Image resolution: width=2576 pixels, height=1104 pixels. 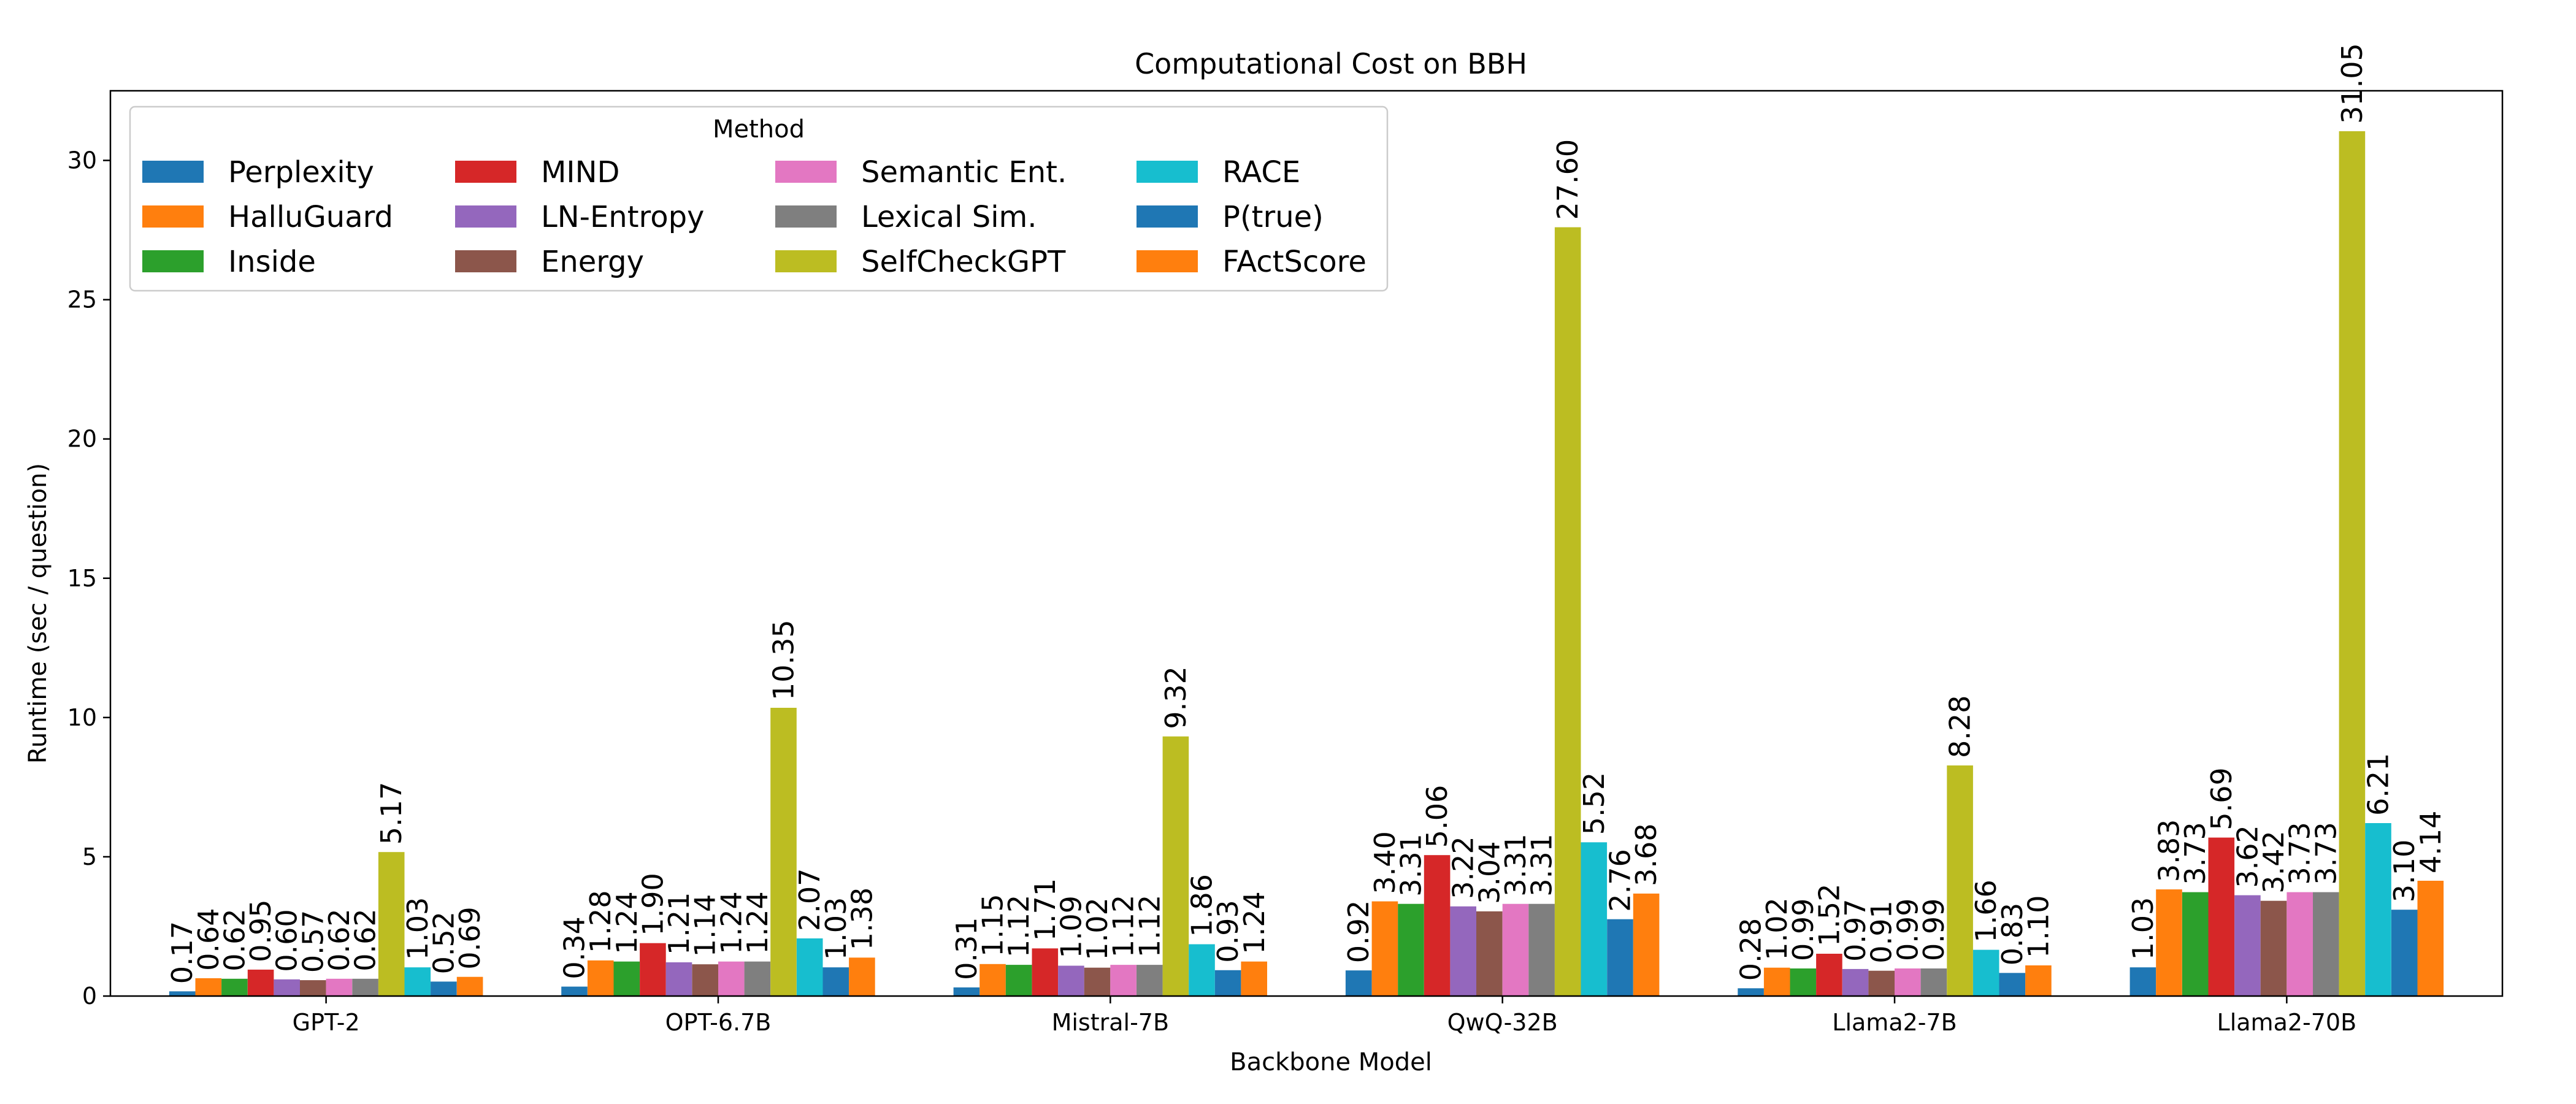 What do you see at coordinates (1273, 217) in the screenshot?
I see `legend-label: P(true)` at bounding box center [1273, 217].